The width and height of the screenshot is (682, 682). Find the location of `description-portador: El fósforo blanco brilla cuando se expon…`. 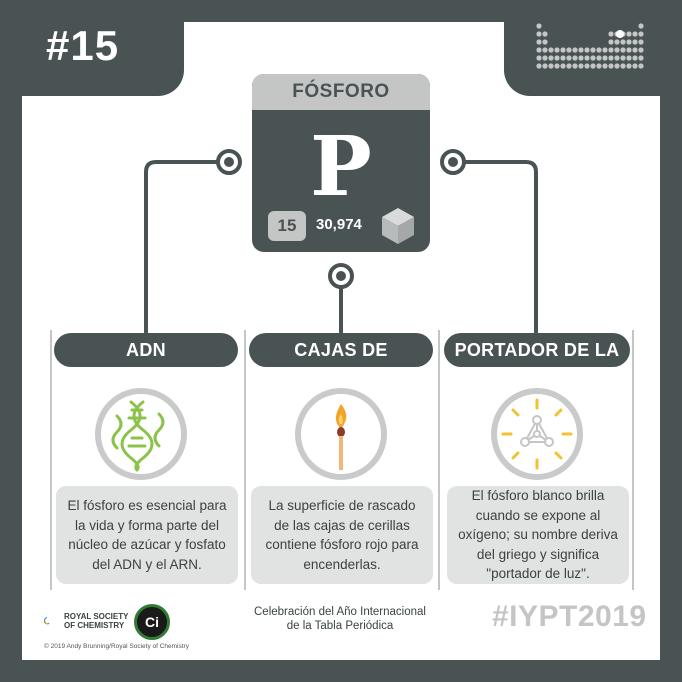

description-portador: El fósforo blanco brilla cuando se expon… is located at coordinates (538, 535).